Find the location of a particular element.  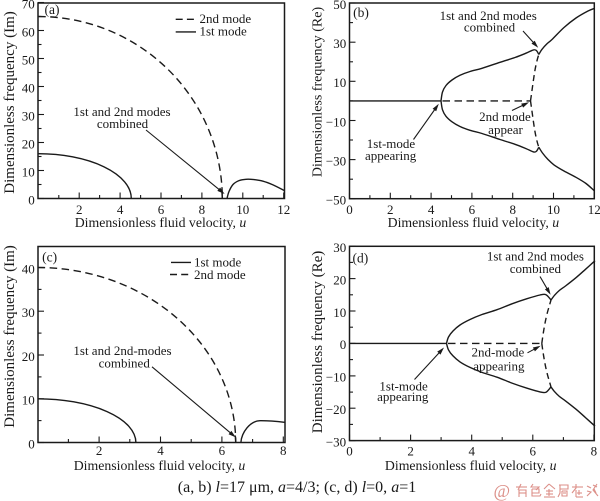

svg-text: (b) is located at coordinates (361, 12).